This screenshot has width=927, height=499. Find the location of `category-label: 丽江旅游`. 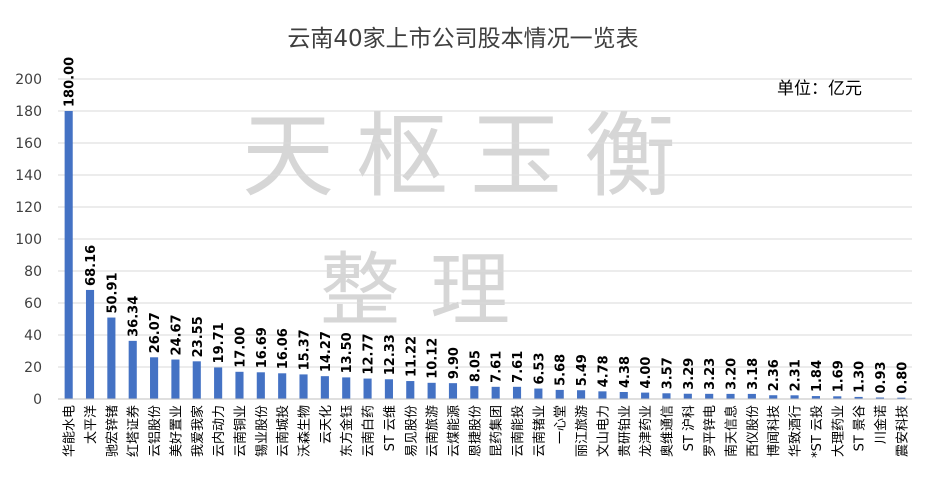

category-label: 丽江旅游 is located at coordinates (582, 431).